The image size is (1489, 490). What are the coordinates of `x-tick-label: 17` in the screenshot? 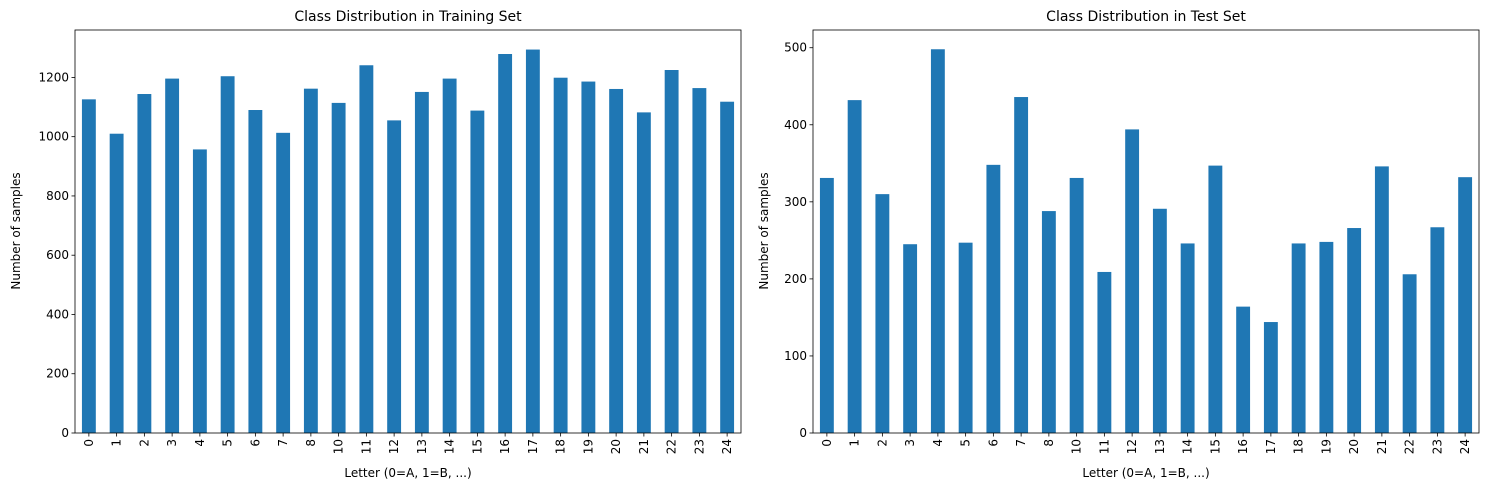 It's located at (1271, 446).